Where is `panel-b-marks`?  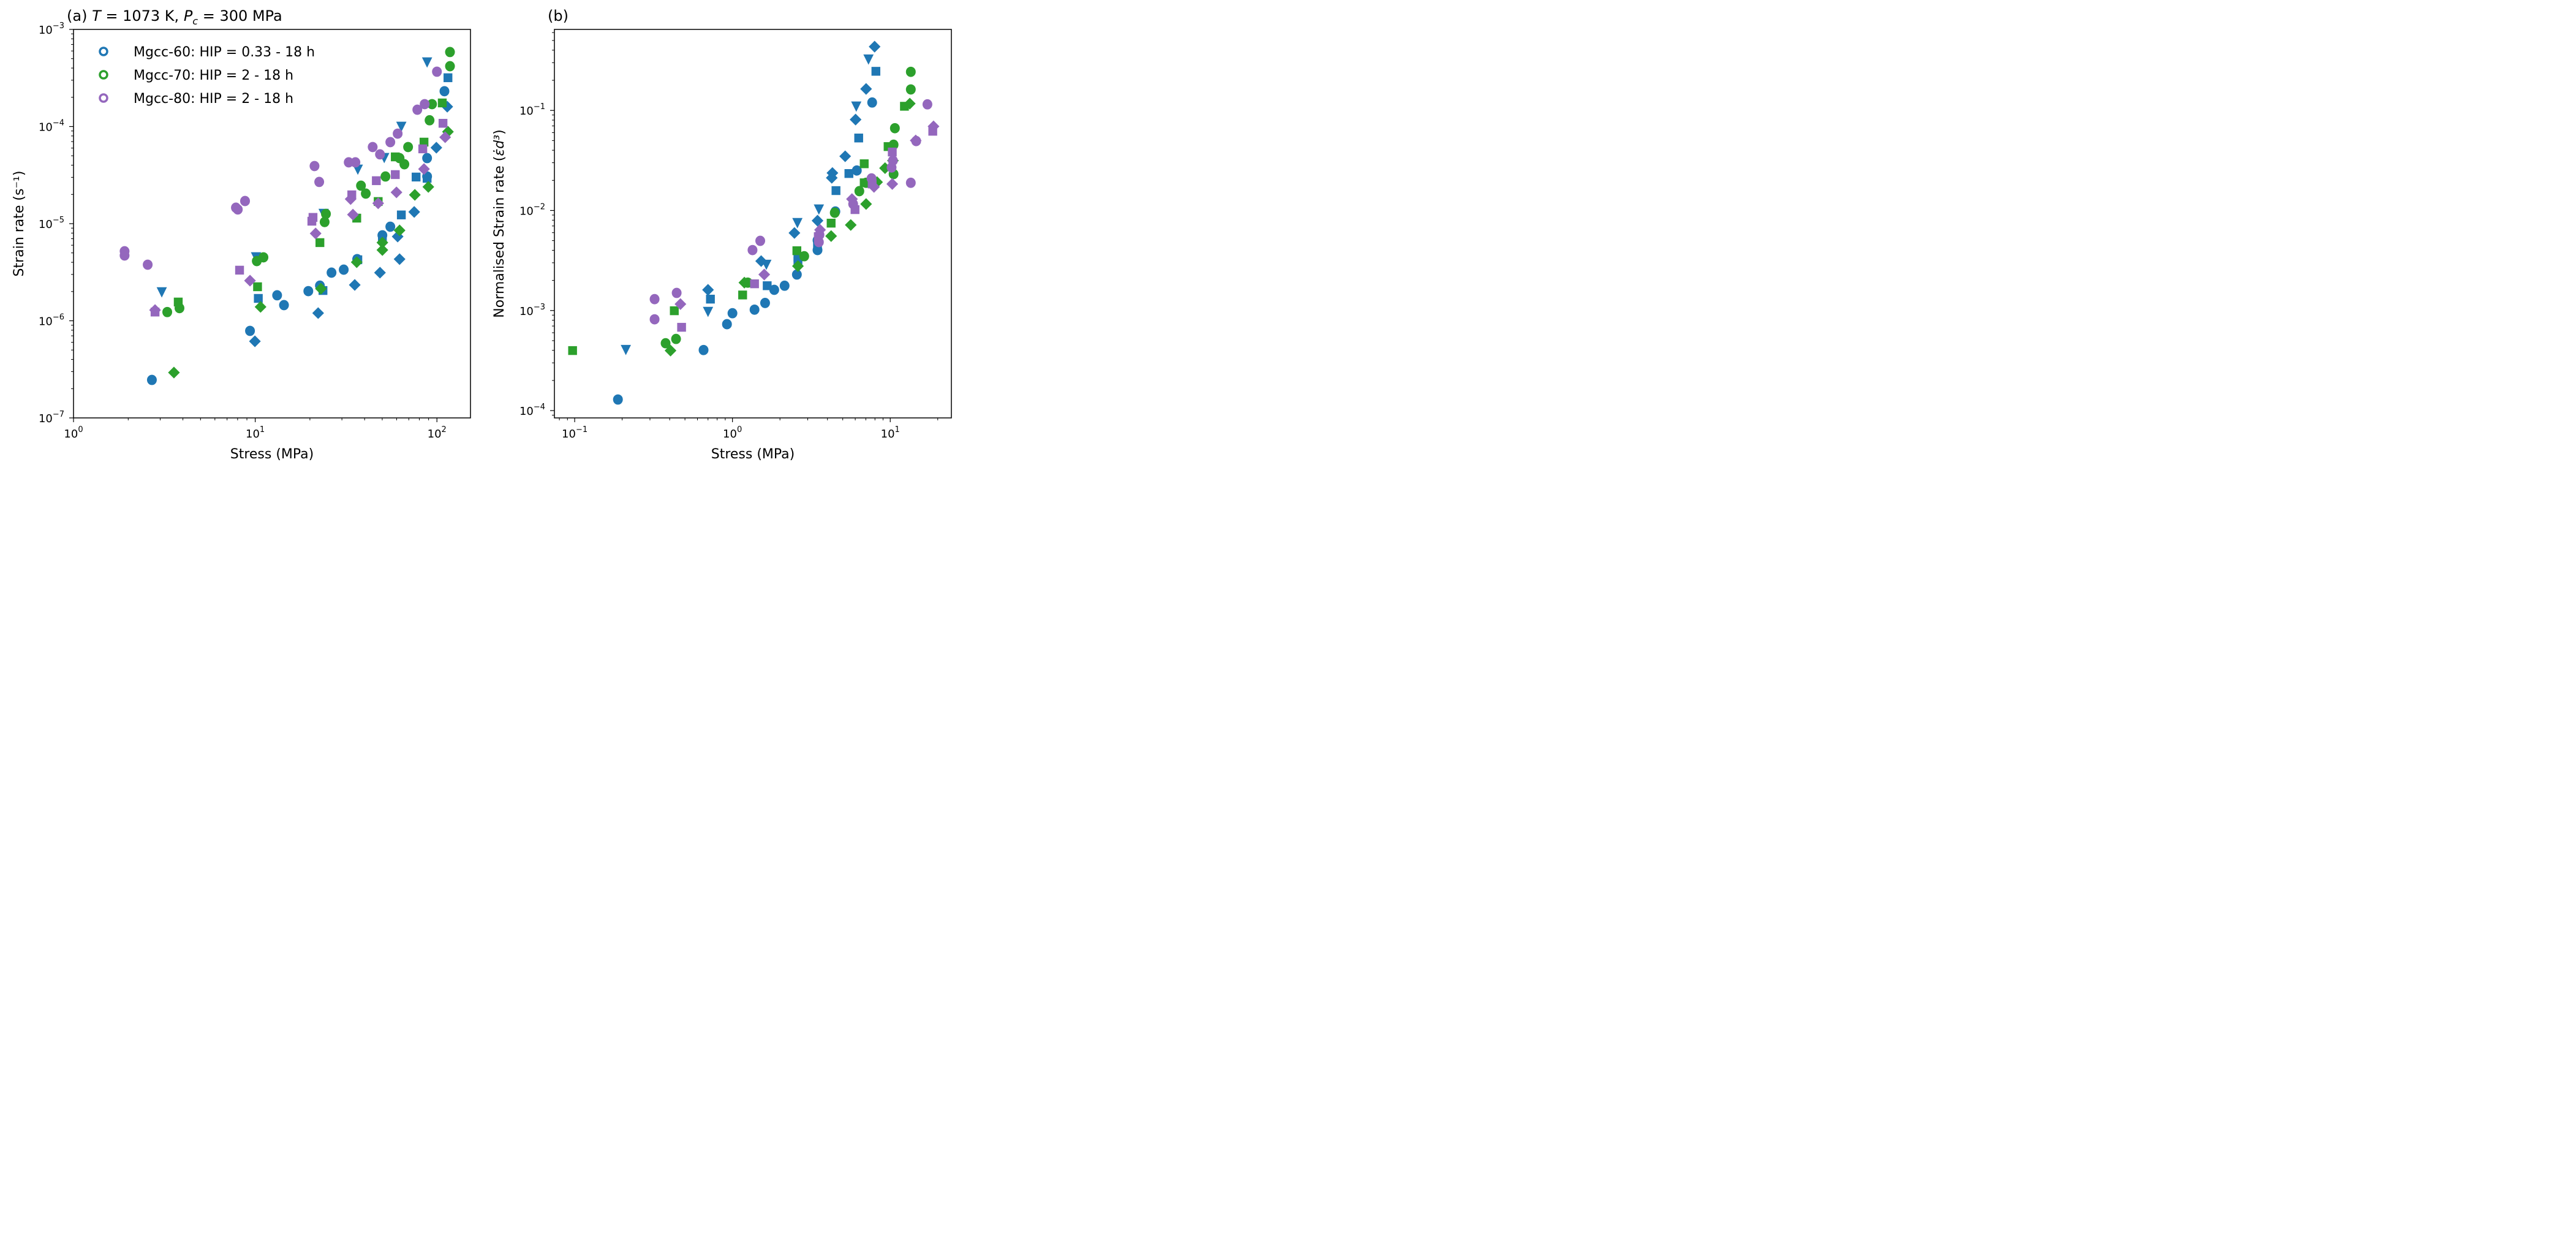
panel-b-marks is located at coordinates (754, 222).